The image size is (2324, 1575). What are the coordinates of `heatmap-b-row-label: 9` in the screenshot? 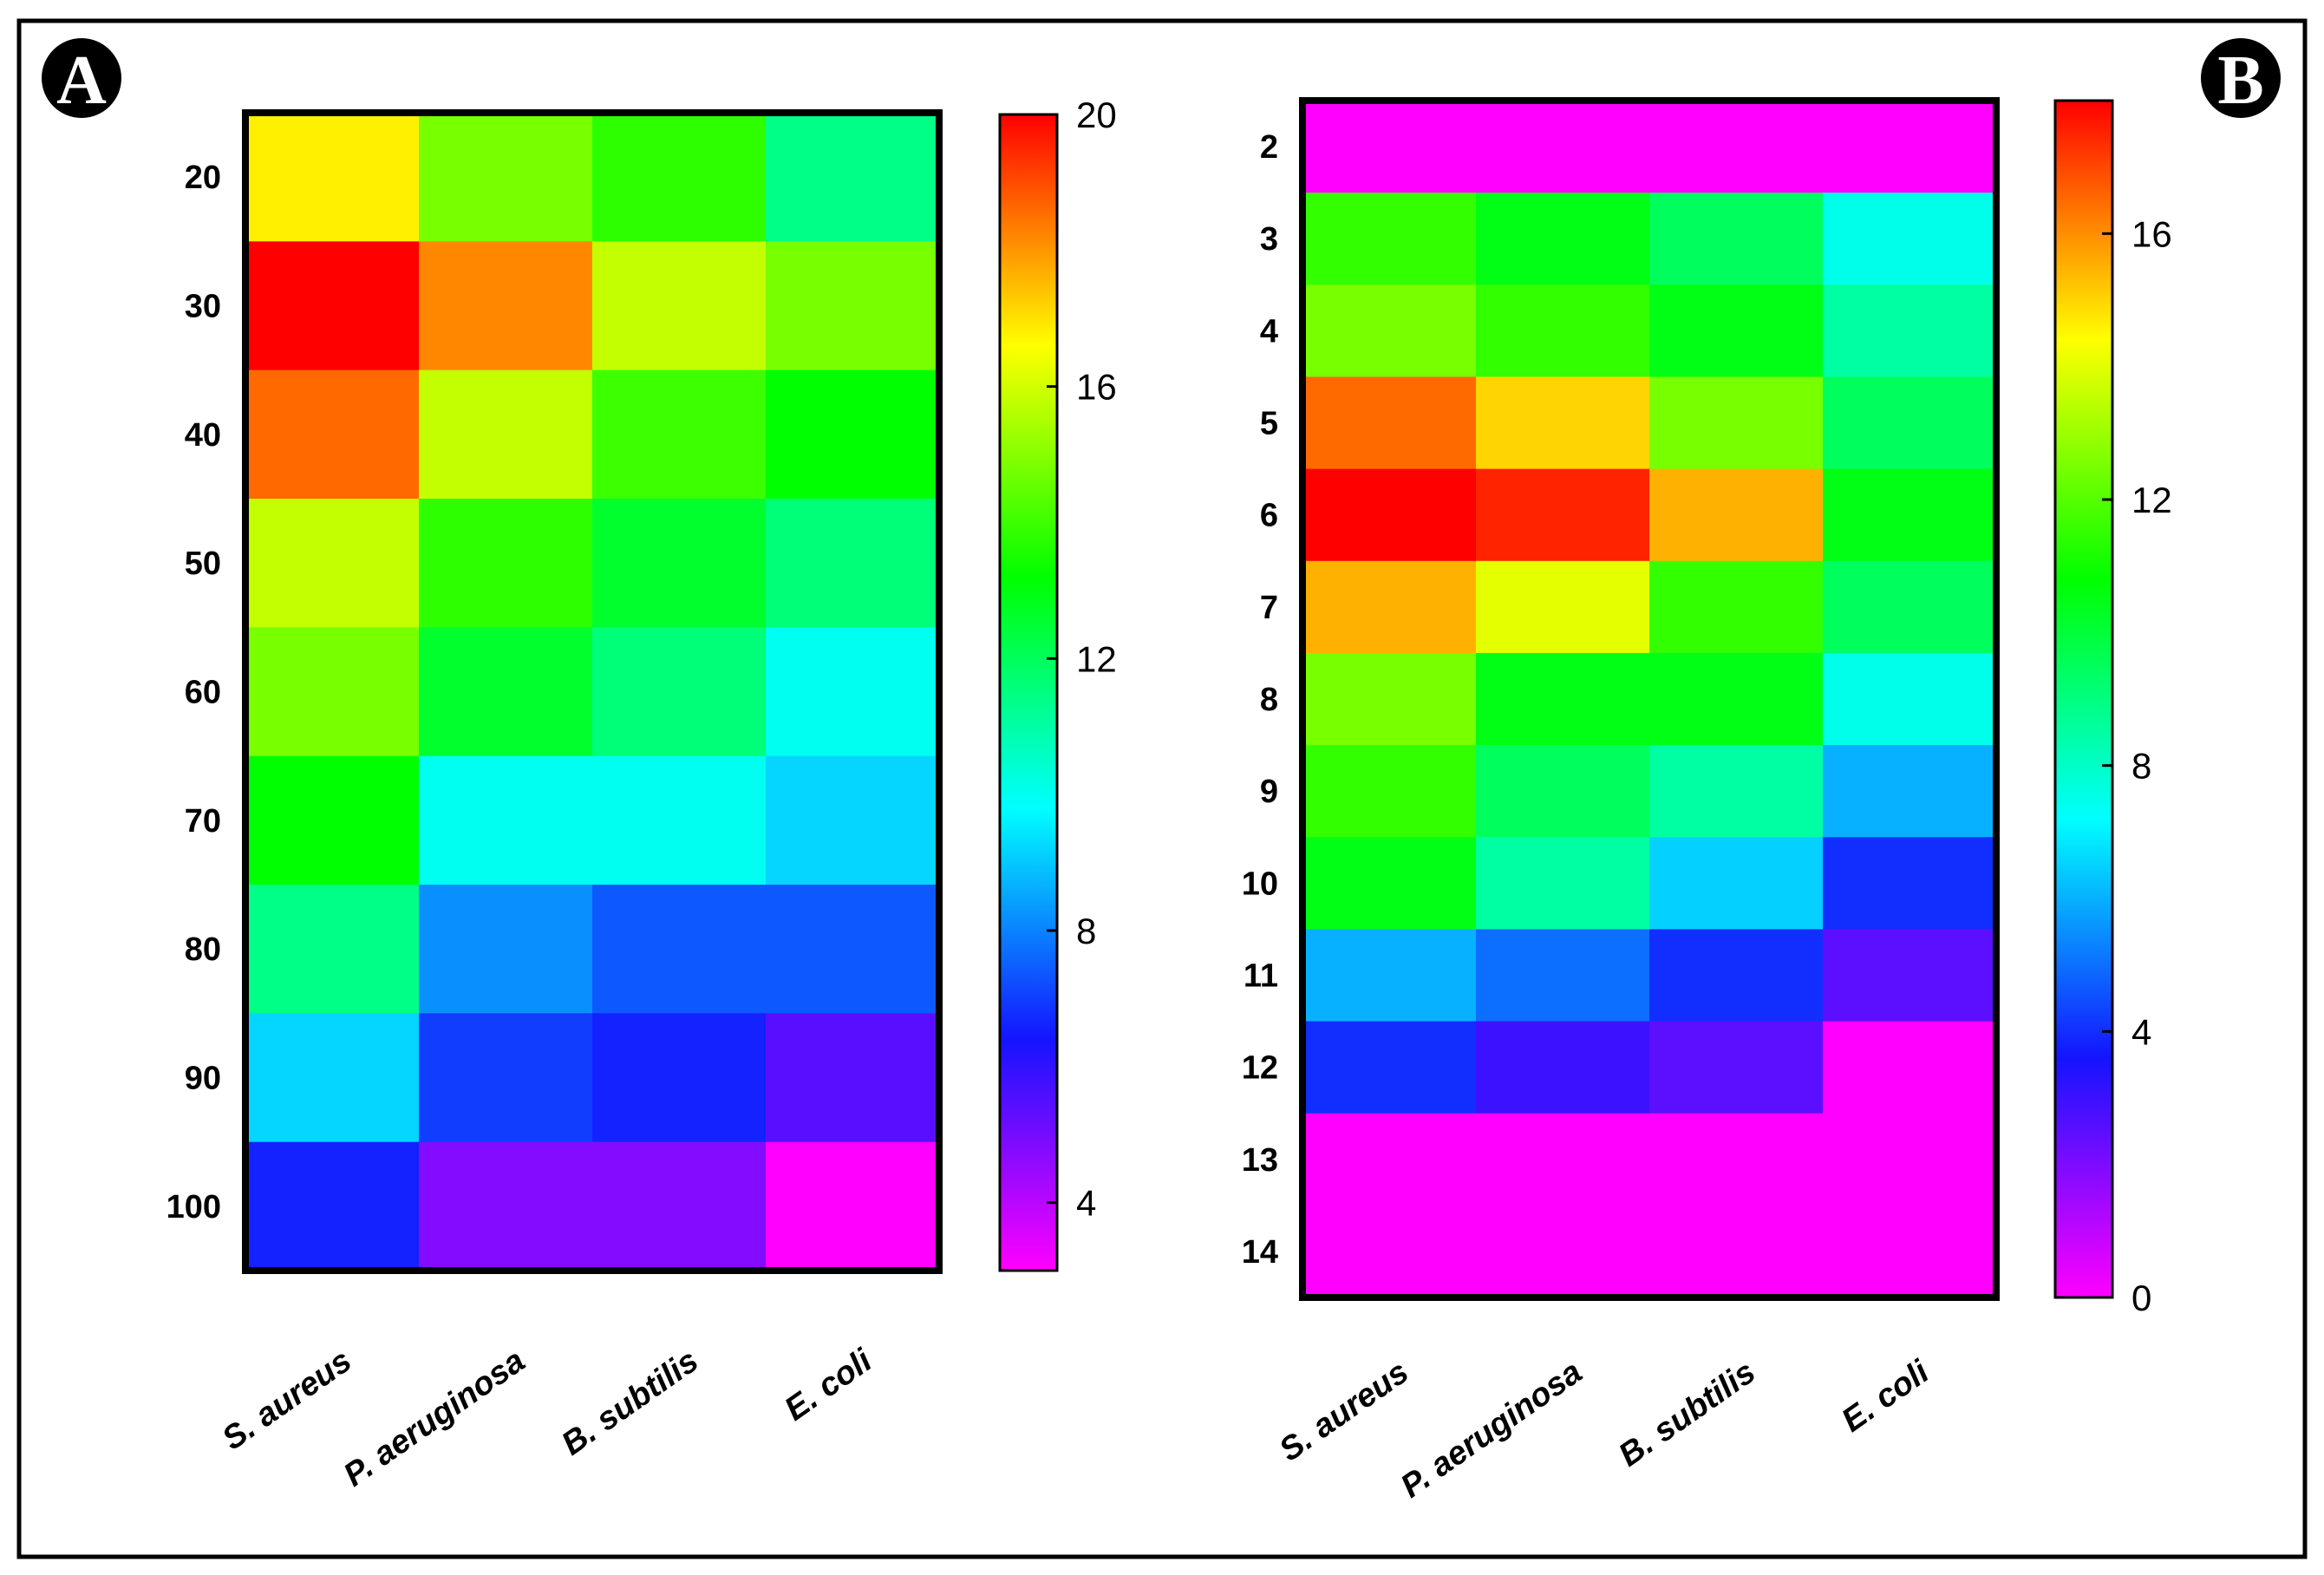 It's located at (1269, 792).